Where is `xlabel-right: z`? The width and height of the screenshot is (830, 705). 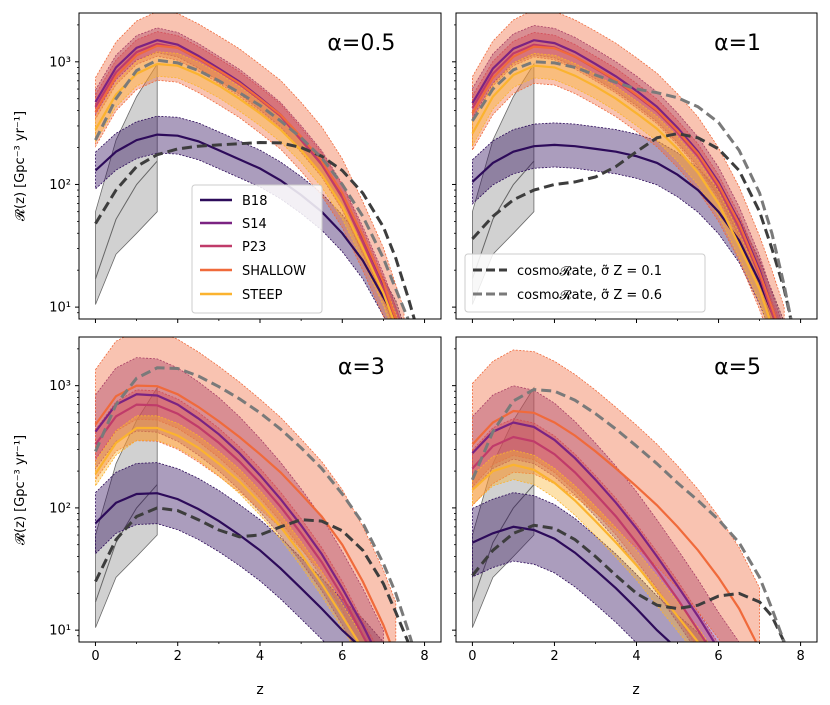
xlabel-right: z is located at coordinates (635, 690).